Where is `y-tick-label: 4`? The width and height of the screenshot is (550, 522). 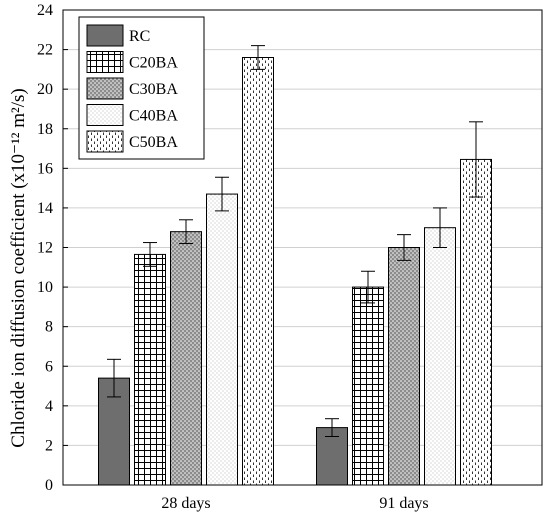
y-tick-label: 4 is located at coordinates (49, 406).